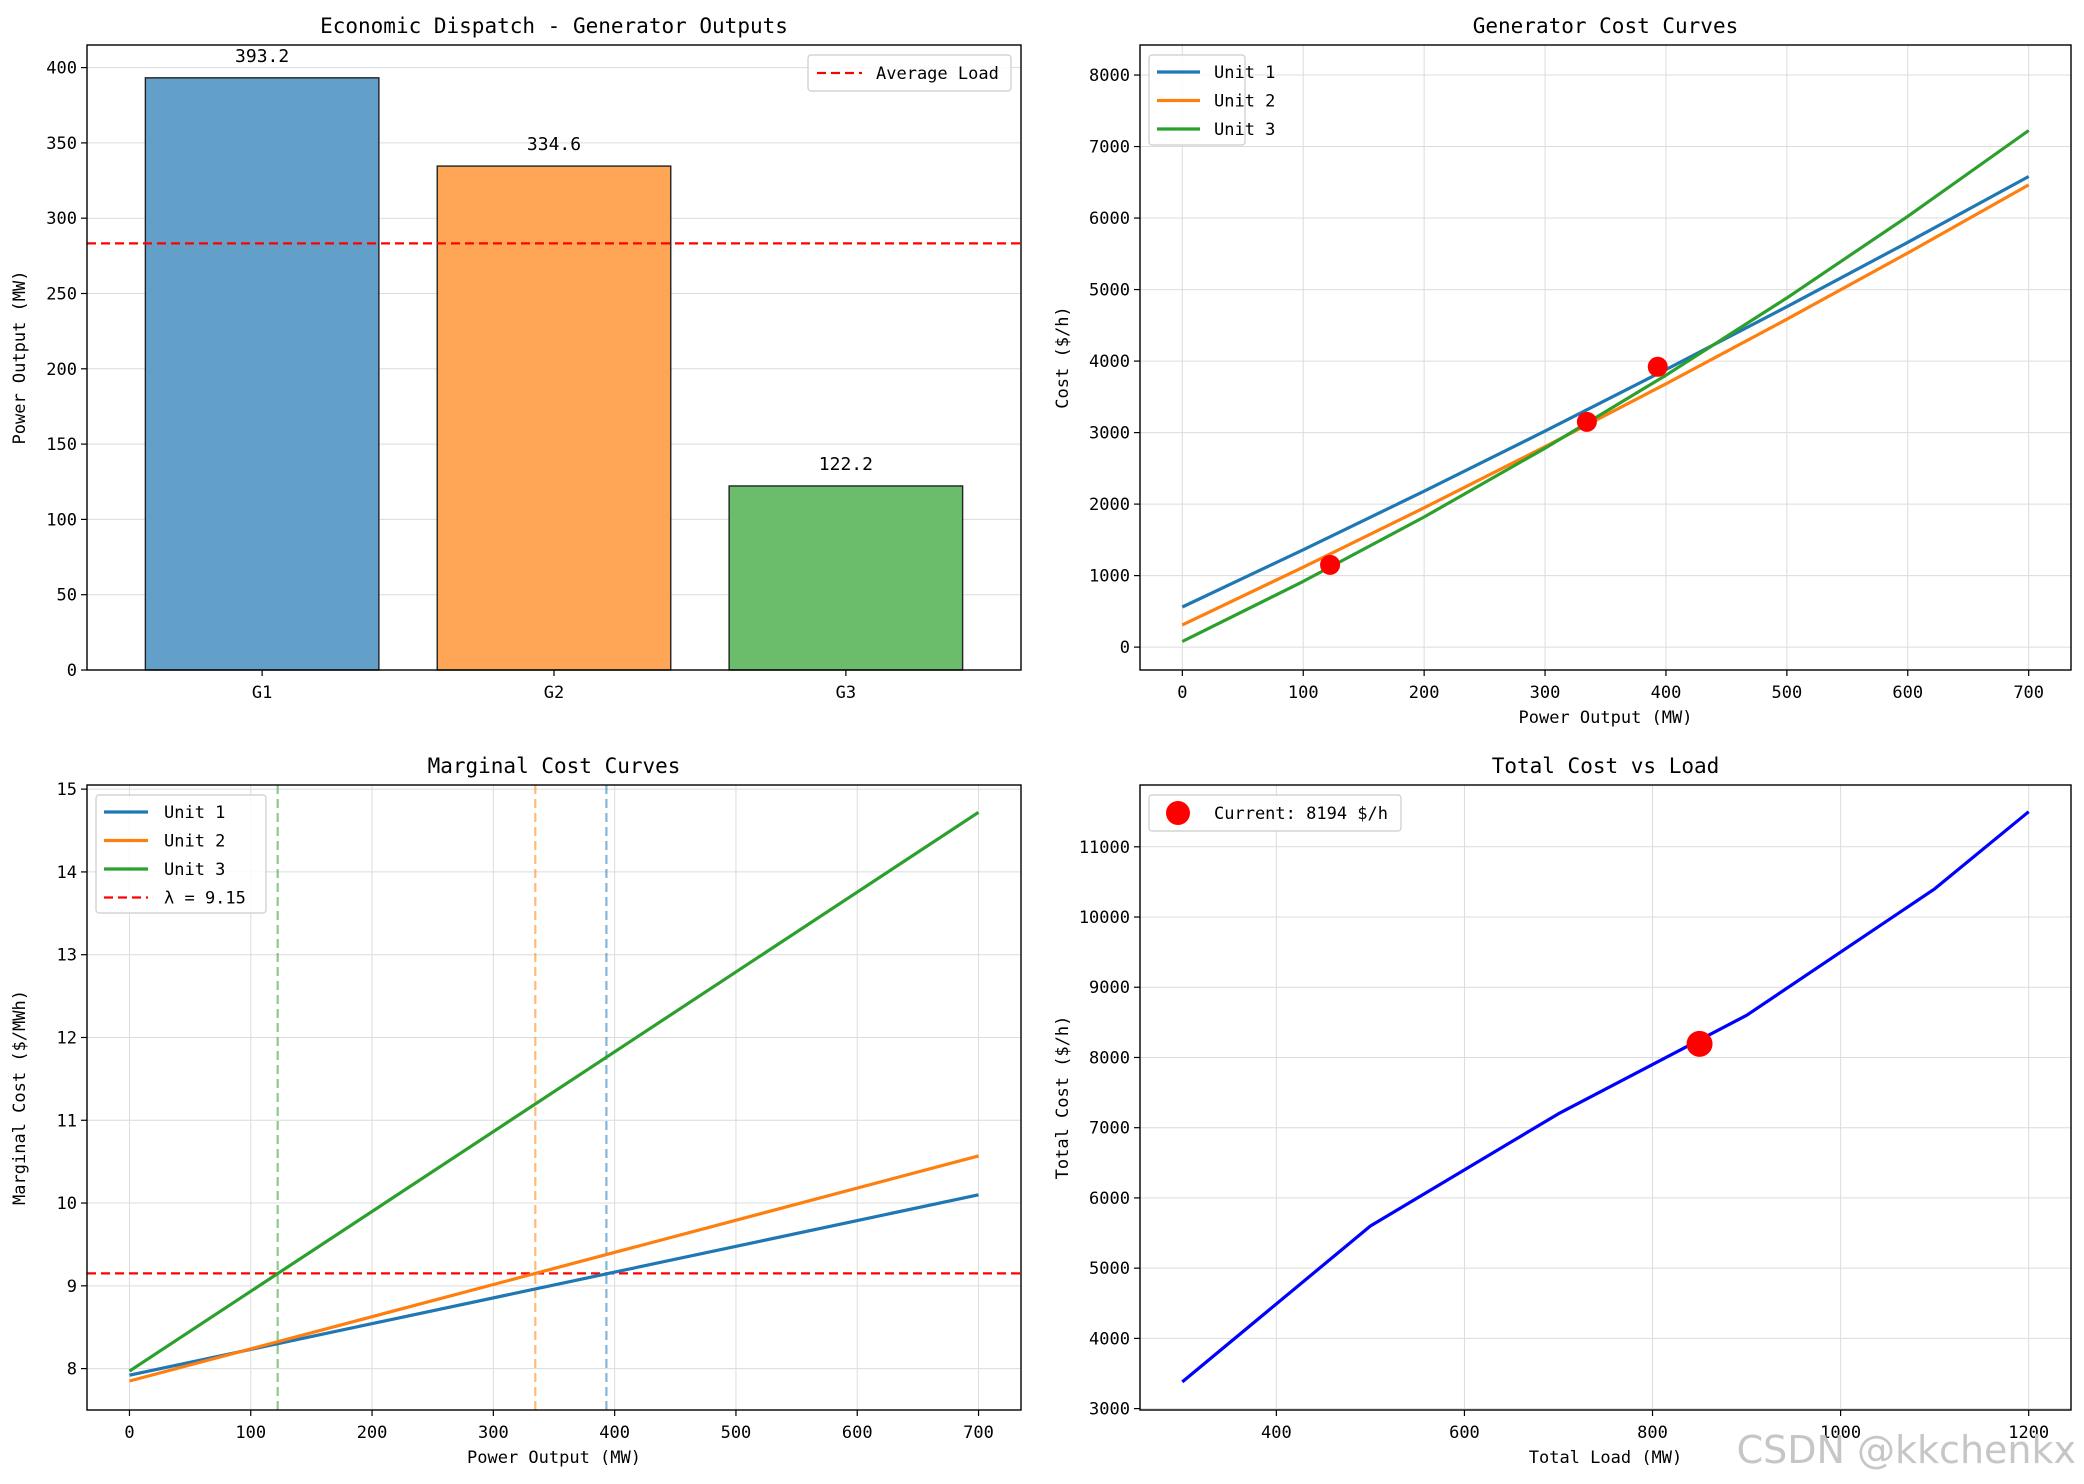 The width and height of the screenshot is (2084, 1484). What do you see at coordinates (1063, 357) in the screenshot?
I see `y-axis-label: Cost ($/h)` at bounding box center [1063, 357].